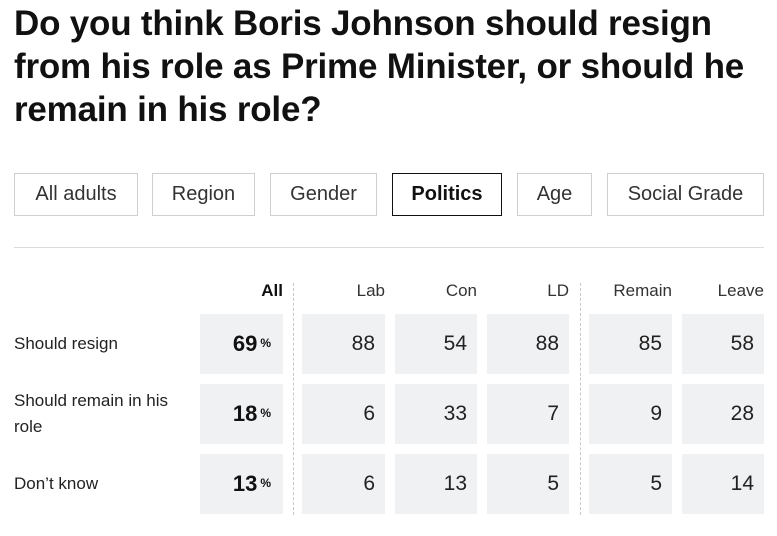 The height and width of the screenshot is (536, 777). What do you see at coordinates (461, 290) in the screenshot?
I see `column-header-con: Con` at bounding box center [461, 290].